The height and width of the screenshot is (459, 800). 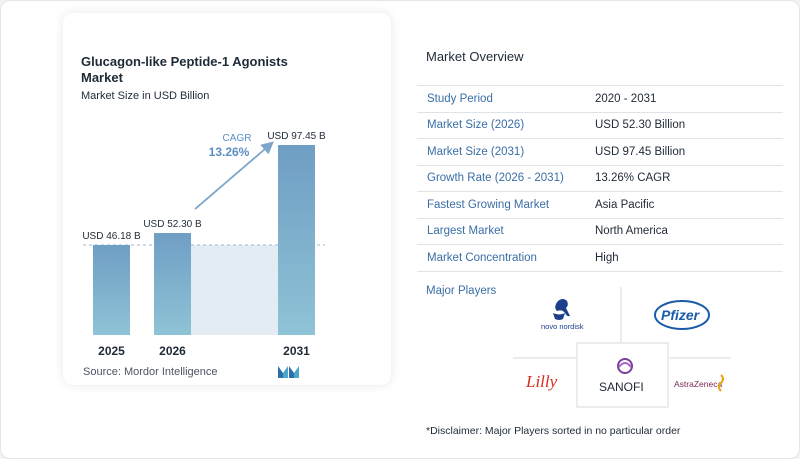 What do you see at coordinates (184, 69) in the screenshot?
I see `chart-title: Glucagon-like Peptide-1 Agonists Market` at bounding box center [184, 69].